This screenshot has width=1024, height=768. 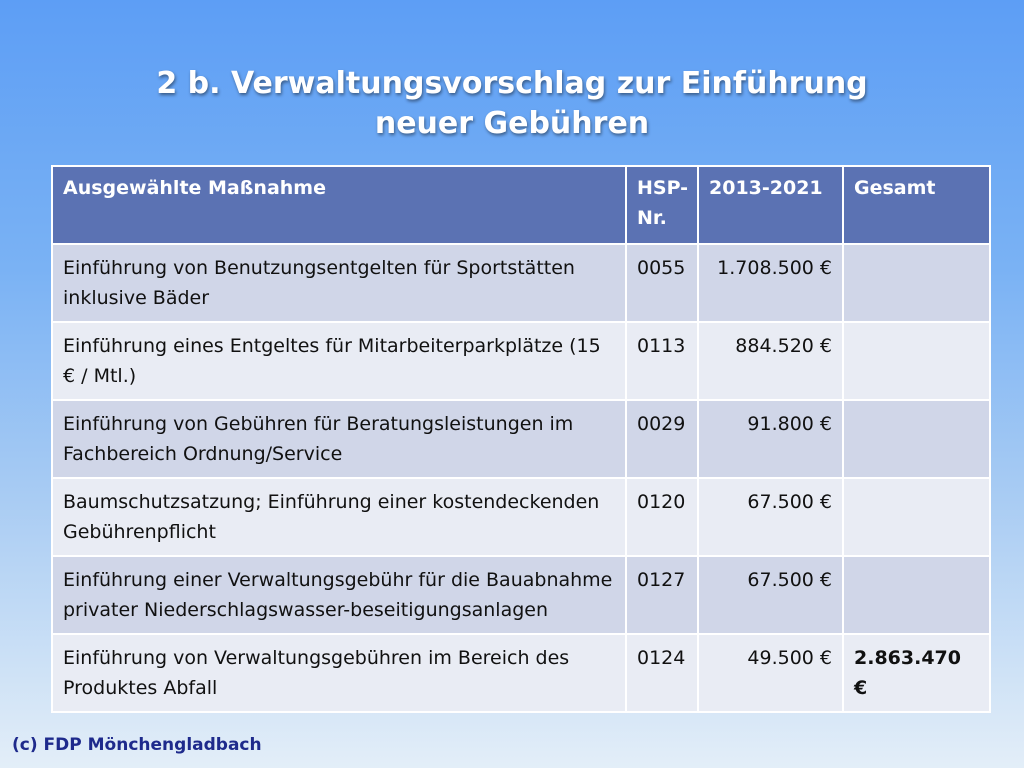 What do you see at coordinates (916, 673) in the screenshot?
I see `total-cell: 2.863.470 €` at bounding box center [916, 673].